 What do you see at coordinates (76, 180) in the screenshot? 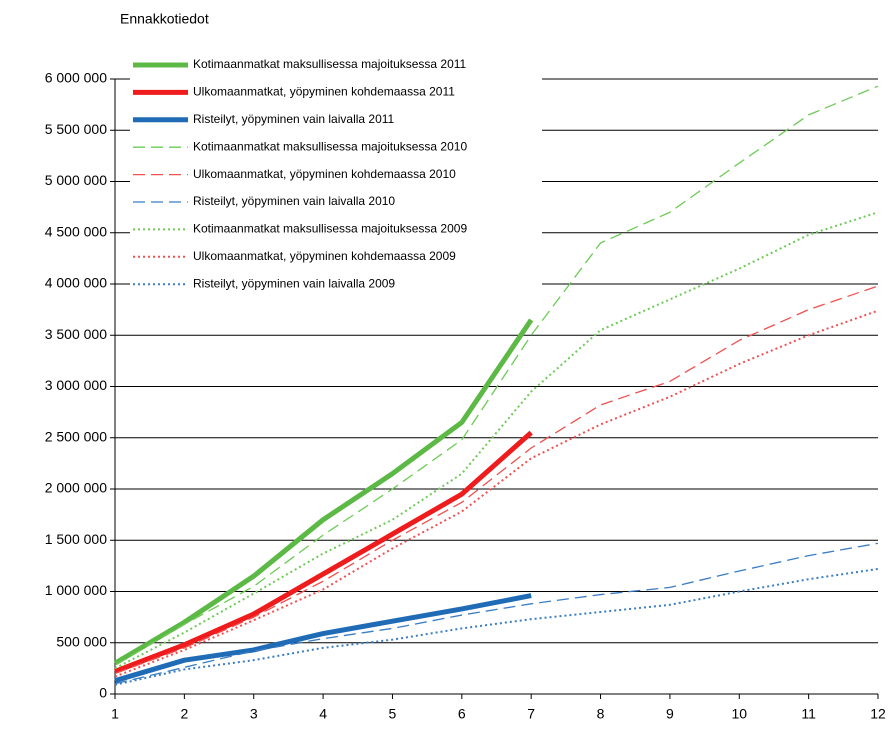
I see `y-tick-label: 5 000 000` at bounding box center [76, 180].